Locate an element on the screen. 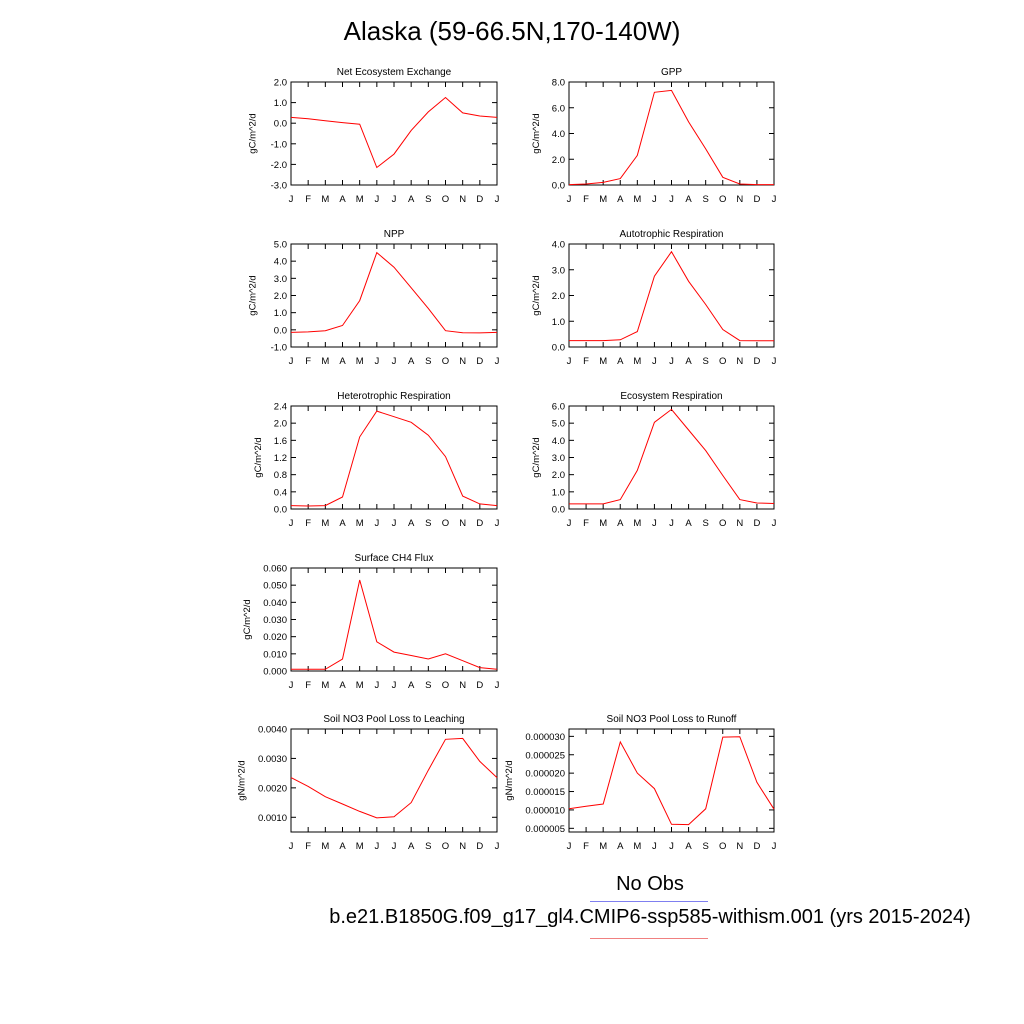 This screenshot has height=1024, width=1024. y-tick-label: 0.030 is located at coordinates (275, 620).